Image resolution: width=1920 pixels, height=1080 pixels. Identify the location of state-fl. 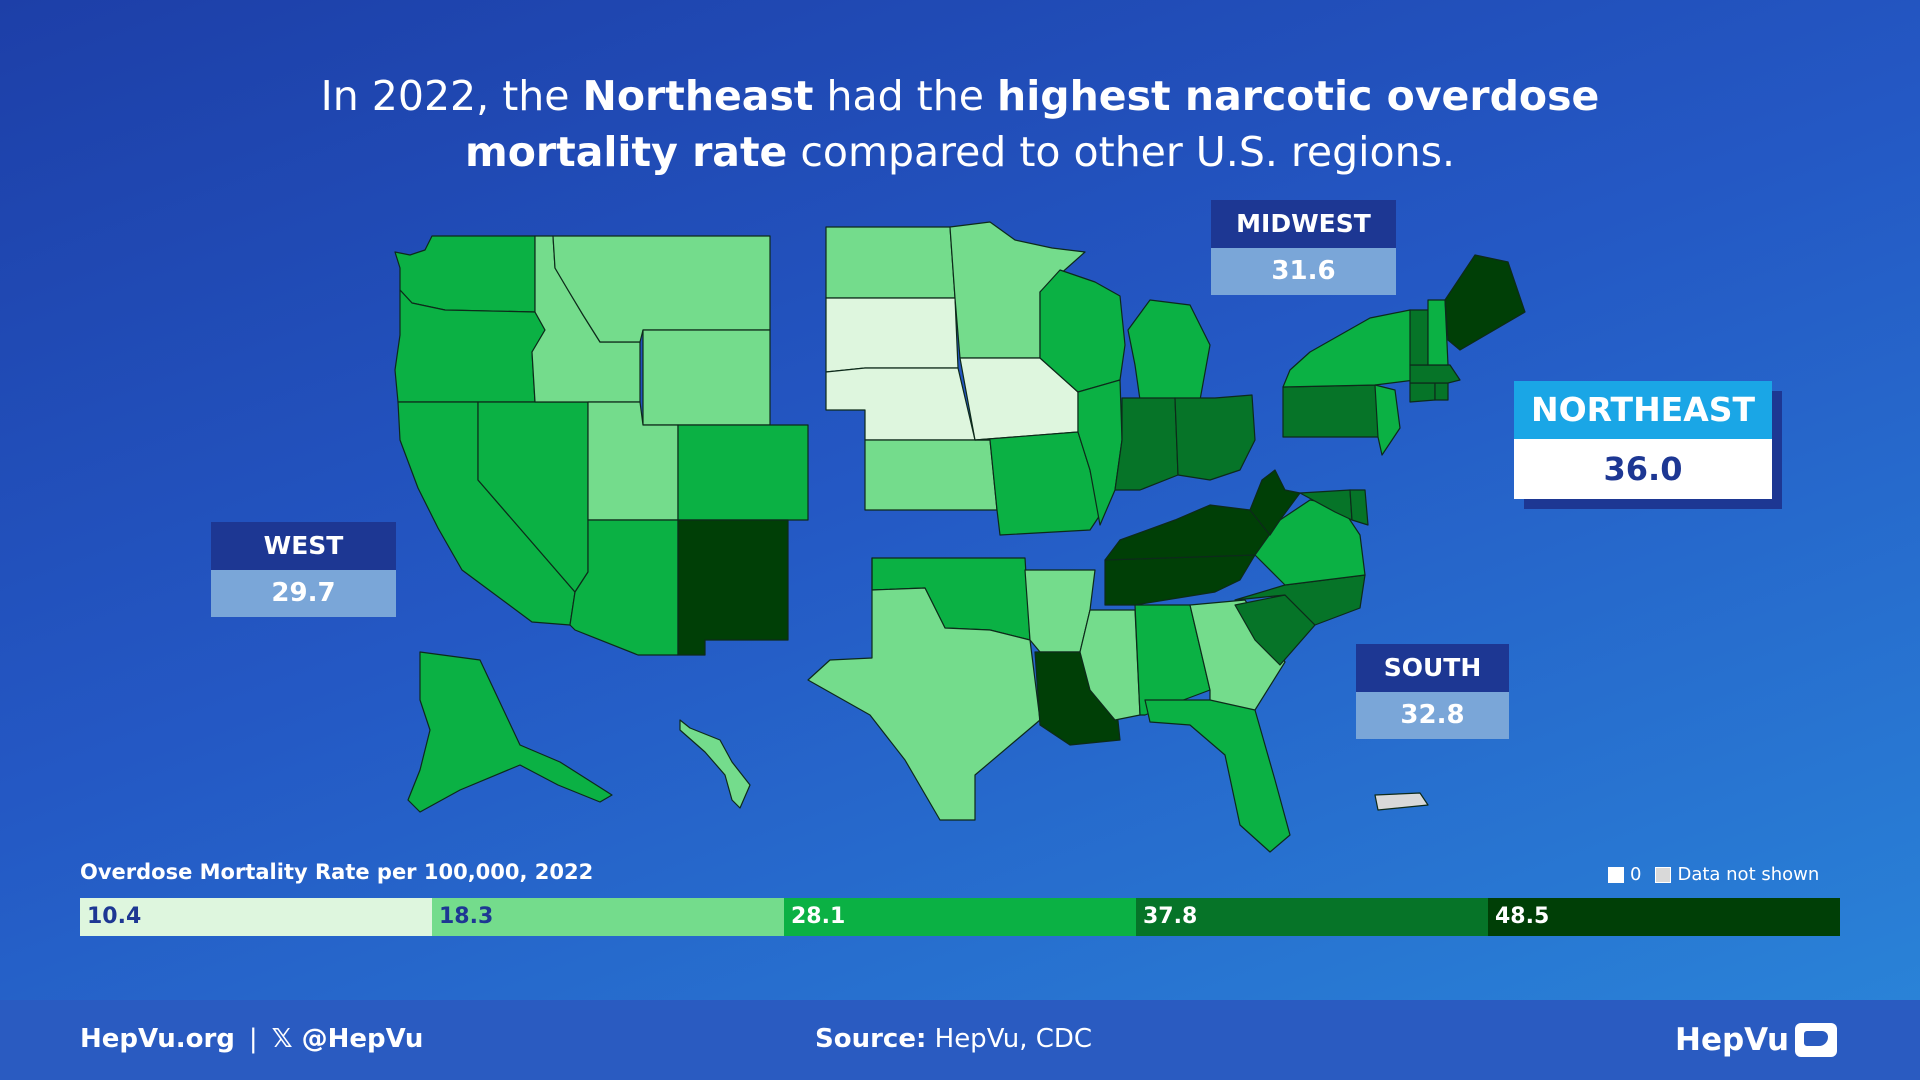
(1217, 776).